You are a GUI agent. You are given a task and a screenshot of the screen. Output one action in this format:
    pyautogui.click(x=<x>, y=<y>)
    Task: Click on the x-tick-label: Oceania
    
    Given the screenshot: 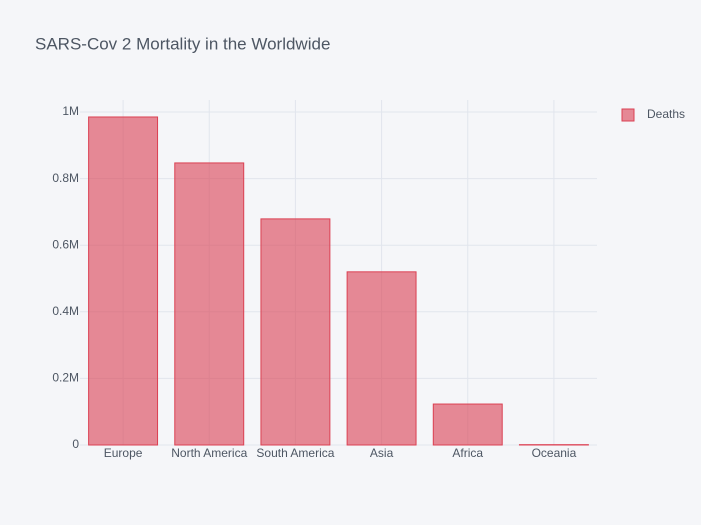 What is the action you would take?
    pyautogui.click(x=554, y=453)
    